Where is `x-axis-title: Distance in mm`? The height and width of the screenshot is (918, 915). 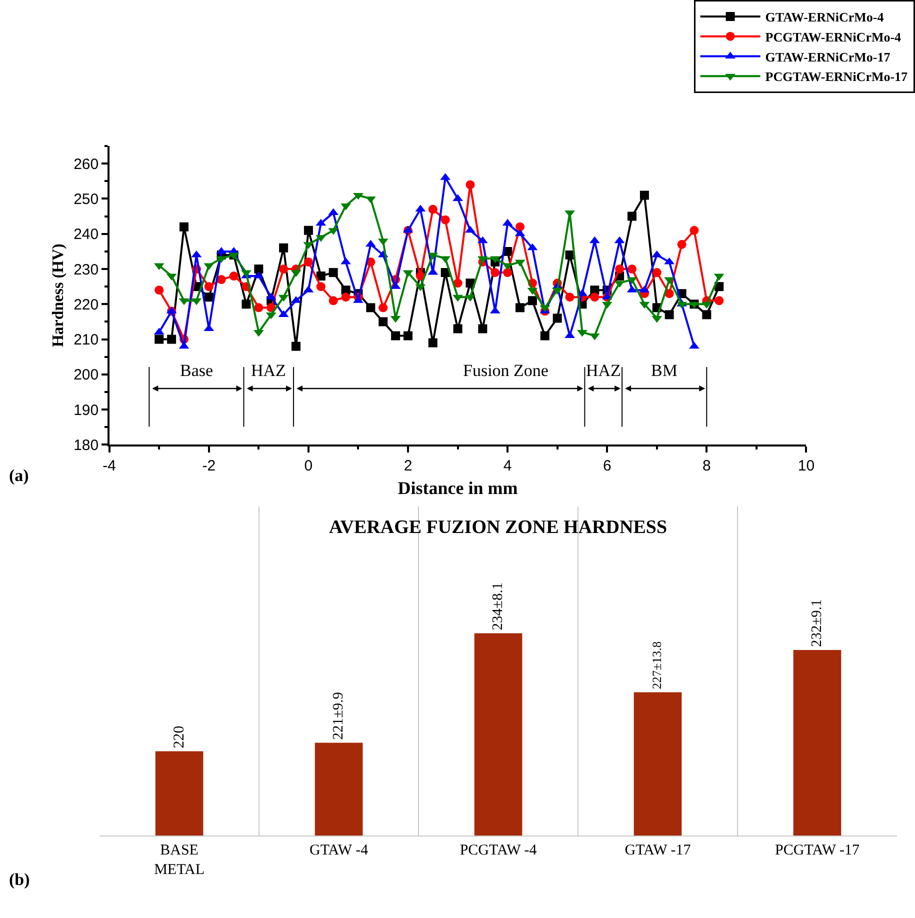 x-axis-title: Distance in mm is located at coordinates (458, 488).